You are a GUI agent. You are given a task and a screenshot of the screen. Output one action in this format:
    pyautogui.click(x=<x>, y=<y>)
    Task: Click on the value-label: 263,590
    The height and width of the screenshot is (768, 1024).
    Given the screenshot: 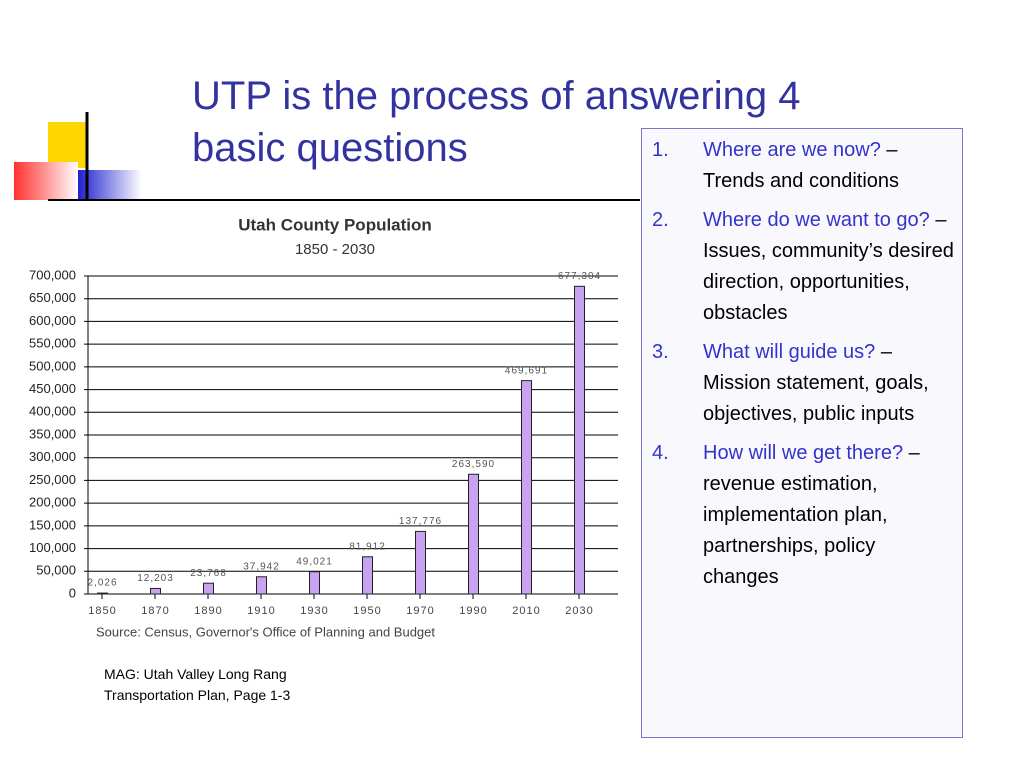 What is the action you would take?
    pyautogui.click(x=473, y=464)
    